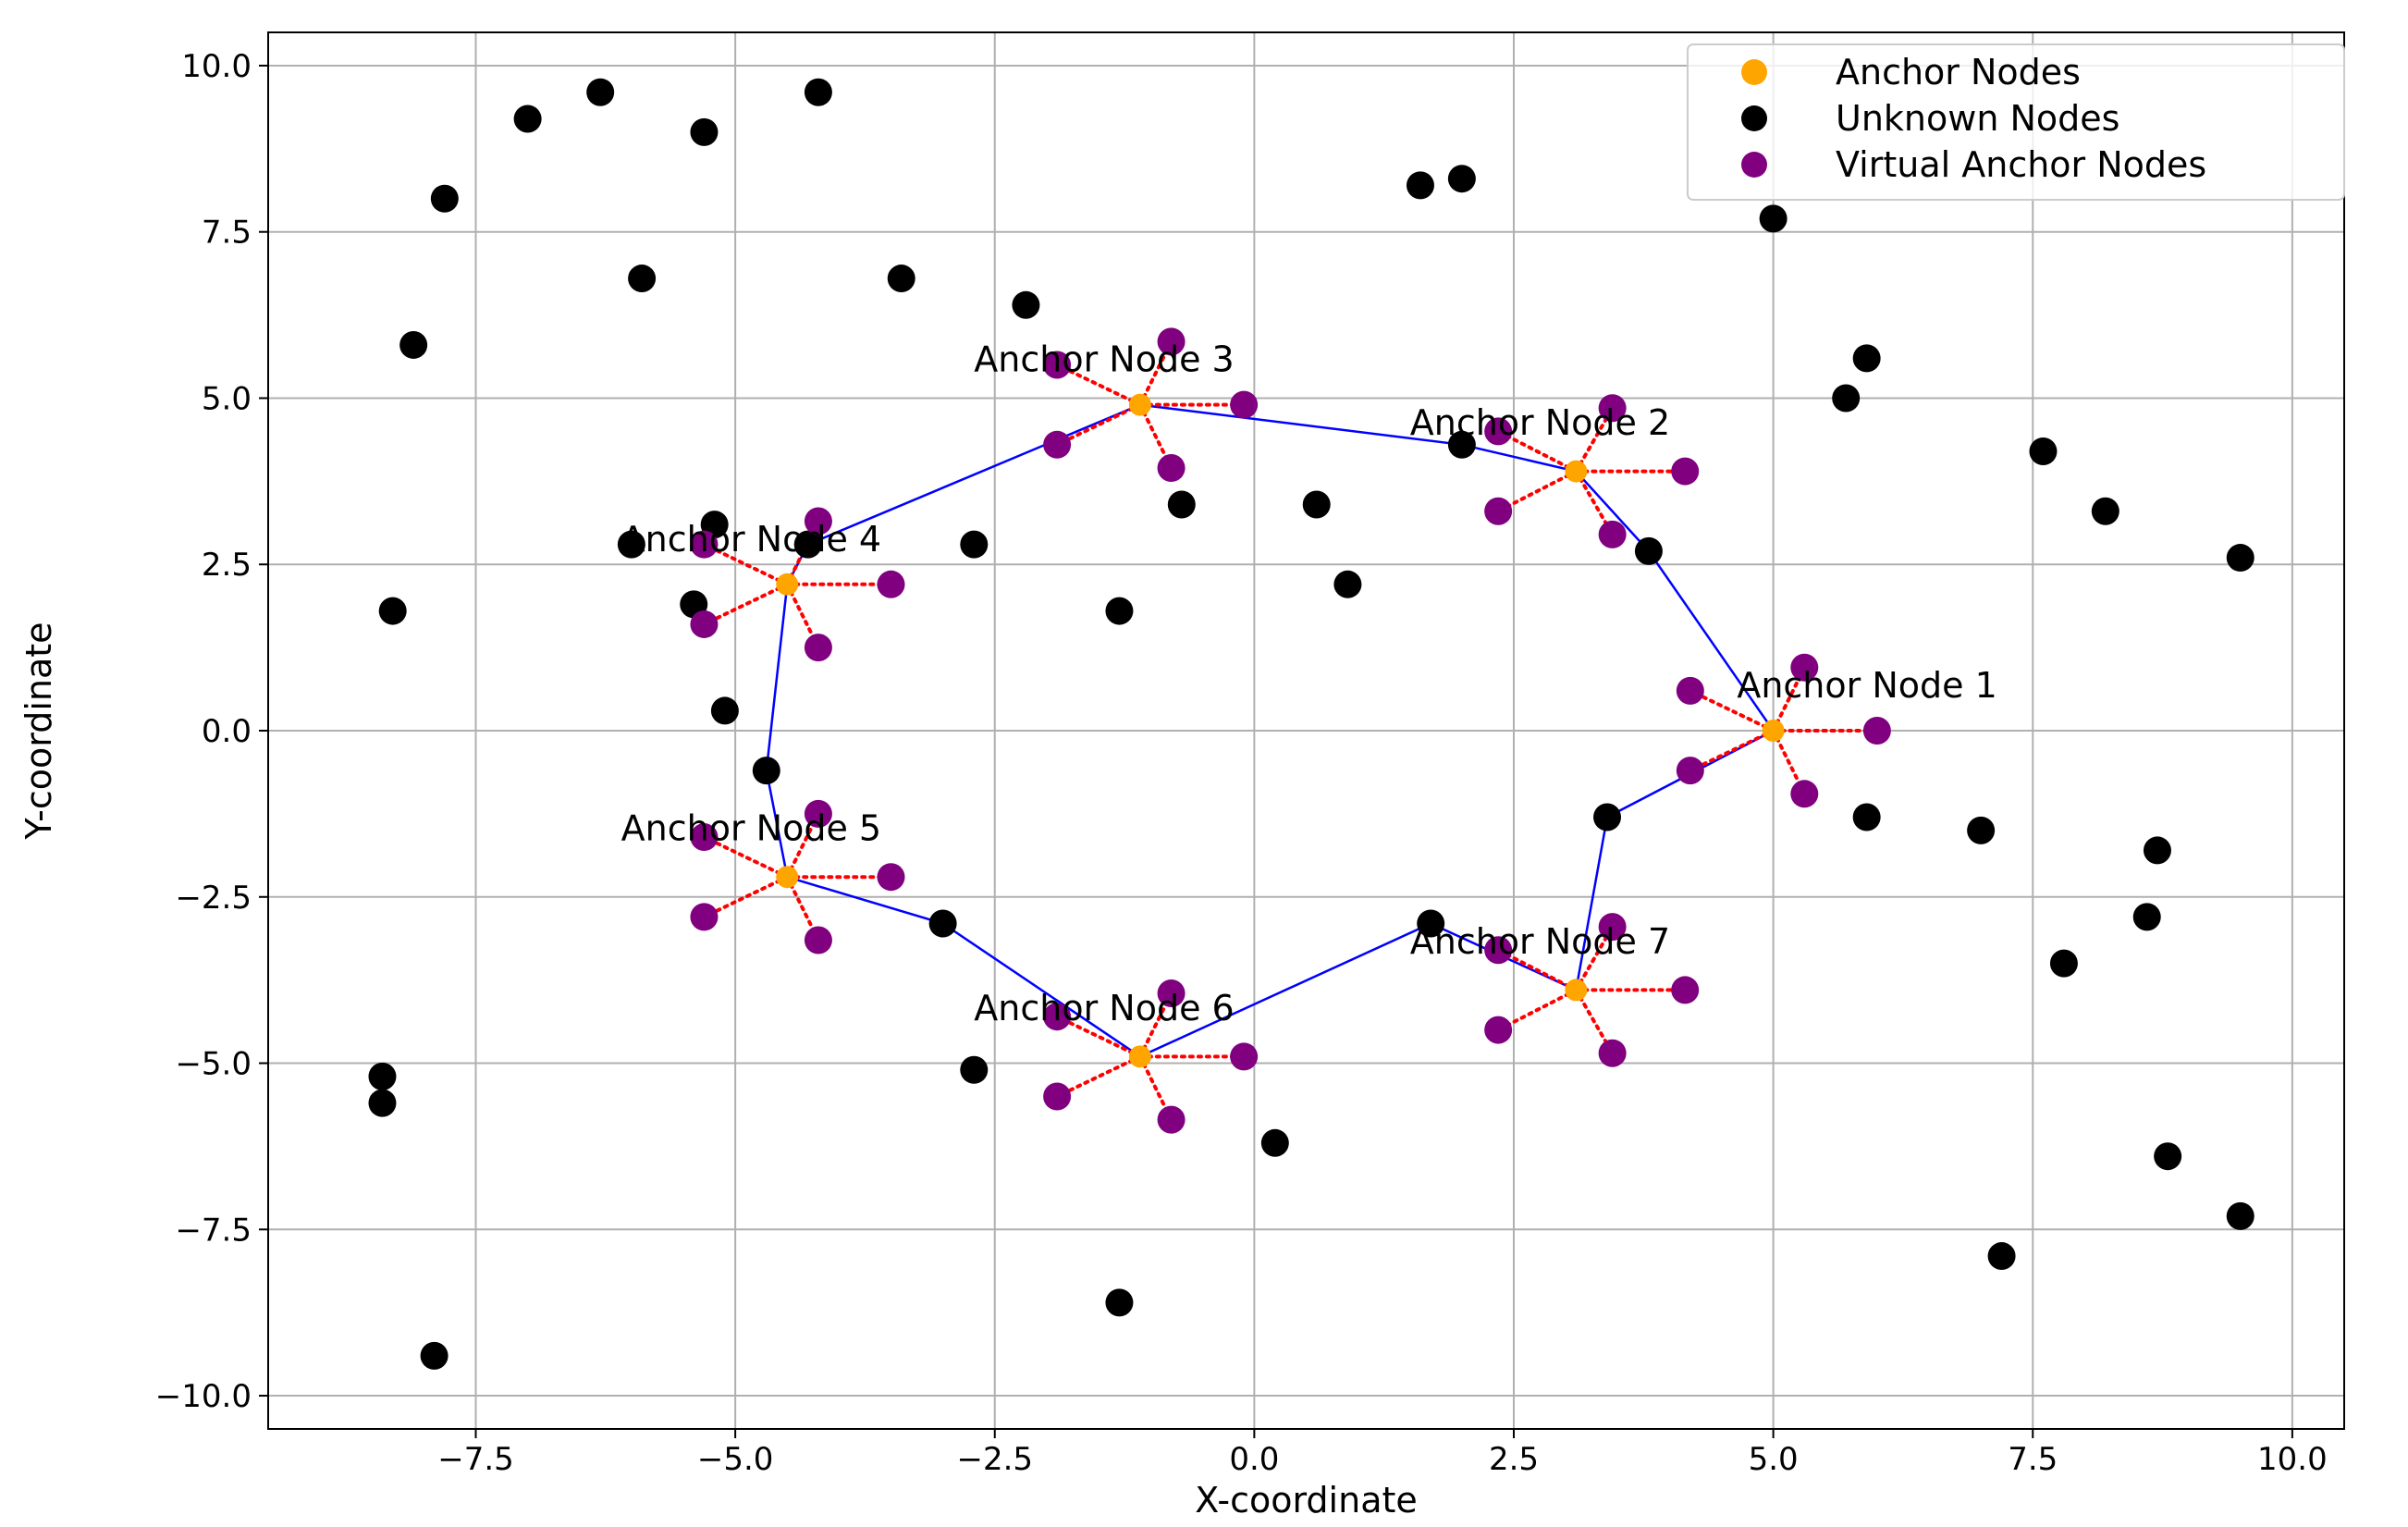 The height and width of the screenshot is (1527, 2408). I want to click on y-tick-label: 0.0, so click(227, 731).